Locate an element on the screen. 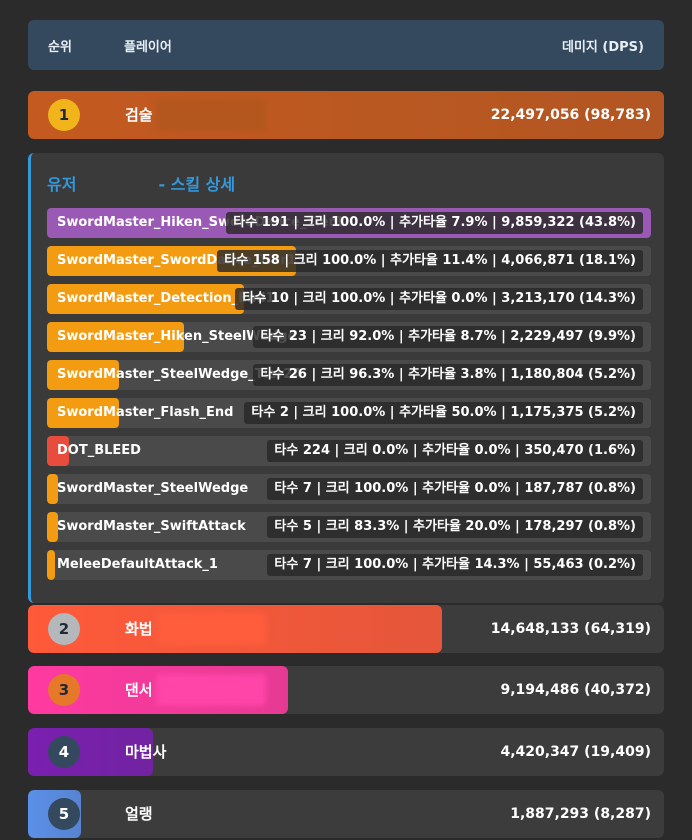 The height and width of the screenshot is (840, 692). rank-badge: 2 is located at coordinates (64, 629).